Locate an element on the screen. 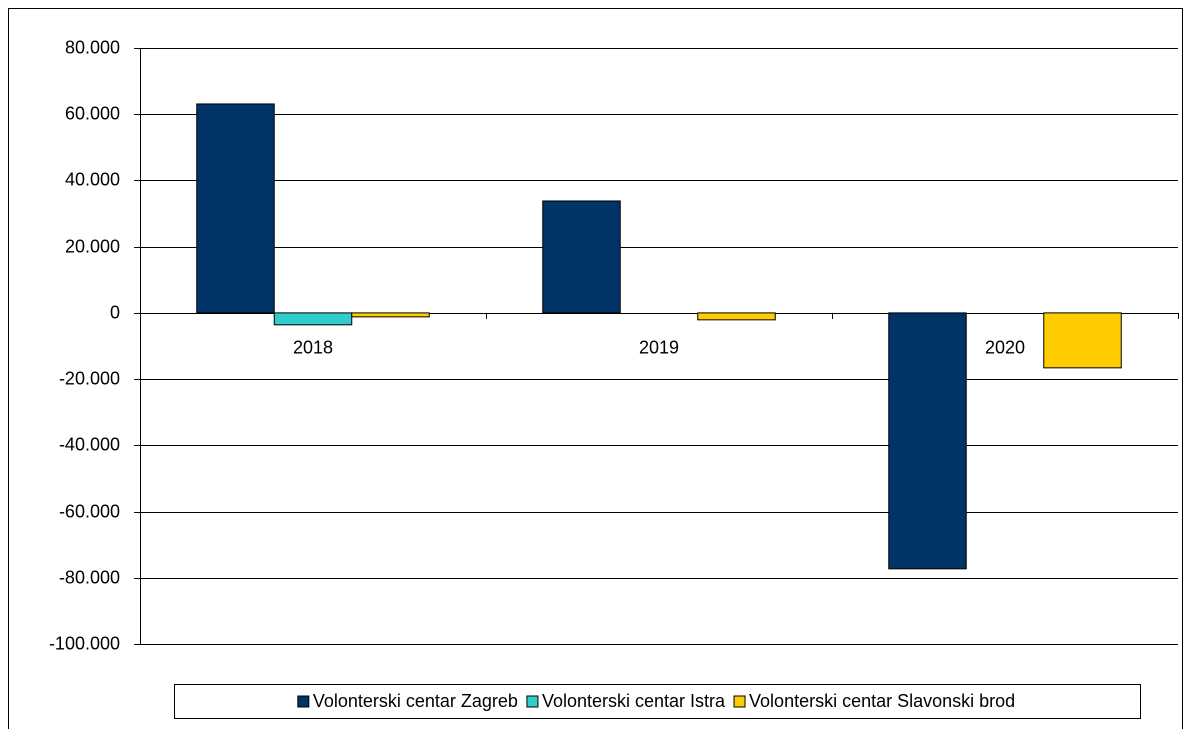 This screenshot has width=1184, height=729. legend-box is located at coordinates (657, 701).